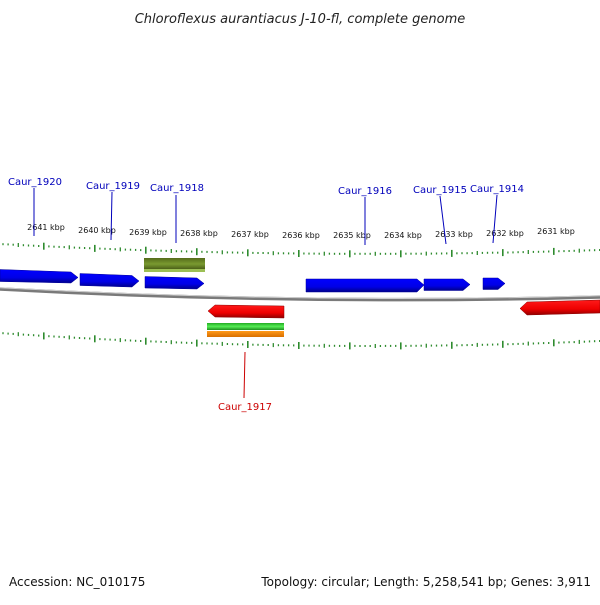  I want to click on scale-label: 2638 kbp, so click(199, 233).